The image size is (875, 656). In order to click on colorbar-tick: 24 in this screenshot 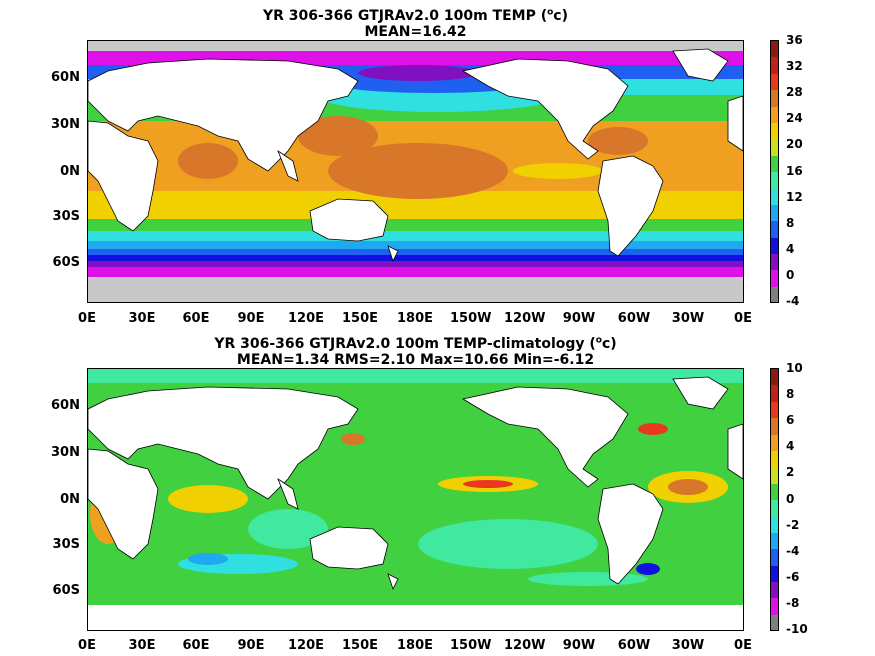, I will do `click(794, 118)`.